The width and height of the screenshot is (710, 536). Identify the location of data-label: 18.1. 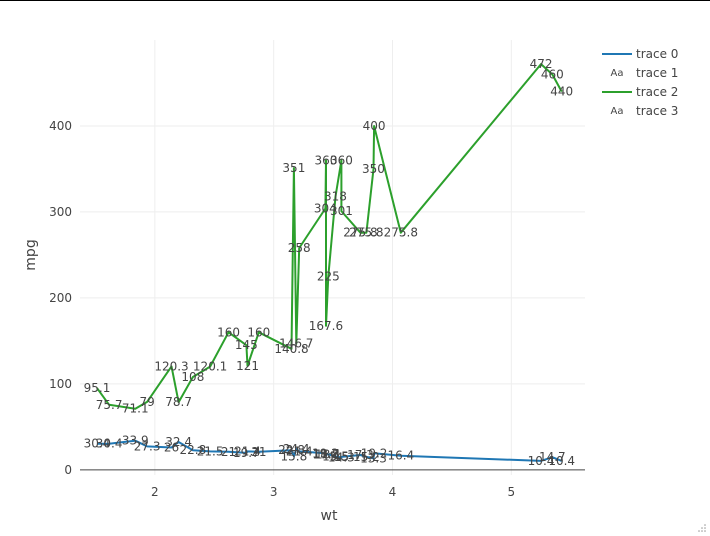
(328, 454).